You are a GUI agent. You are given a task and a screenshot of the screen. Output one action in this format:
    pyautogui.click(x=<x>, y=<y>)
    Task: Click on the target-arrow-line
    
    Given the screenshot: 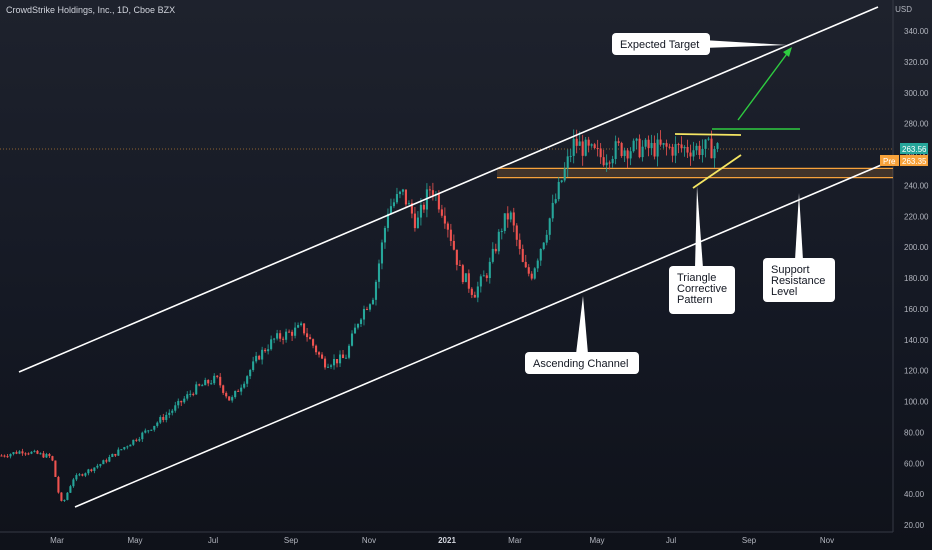 What is the action you would take?
    pyautogui.click(x=763, y=85)
    